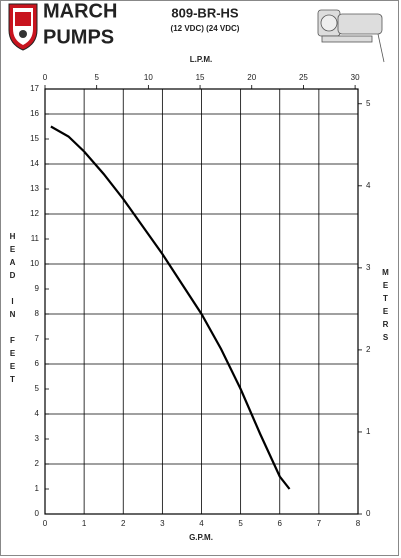  I want to click on y-tick-label: 17, so click(34, 88).